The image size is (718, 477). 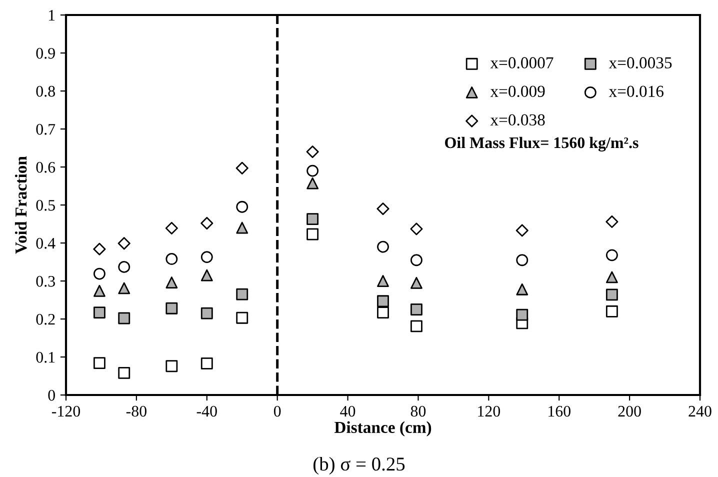 What do you see at coordinates (359, 465) in the screenshot?
I see `text: (b) σ = 0.25` at bounding box center [359, 465].